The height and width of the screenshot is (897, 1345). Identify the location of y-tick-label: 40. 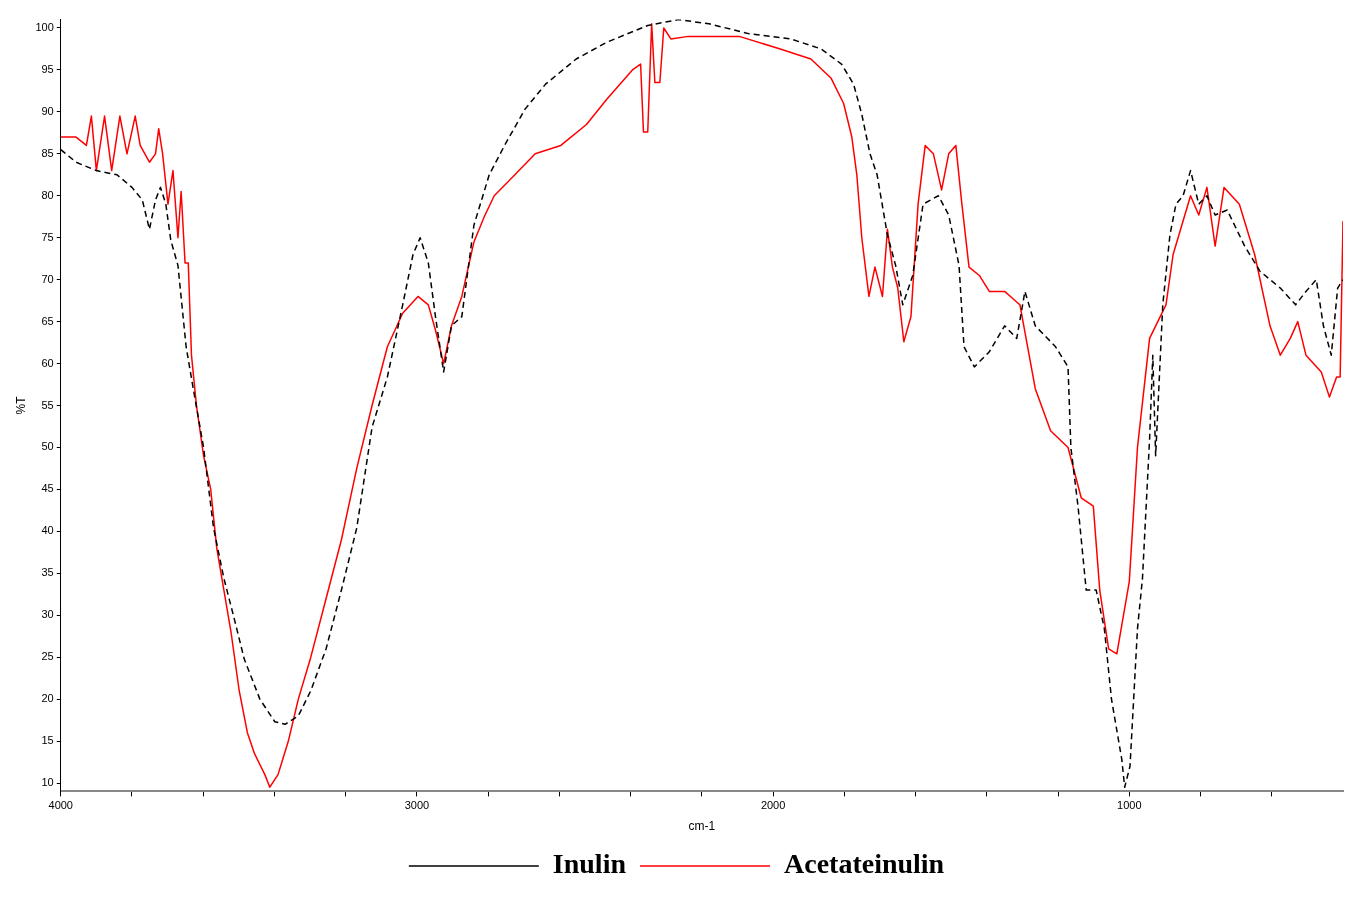
(47, 530).